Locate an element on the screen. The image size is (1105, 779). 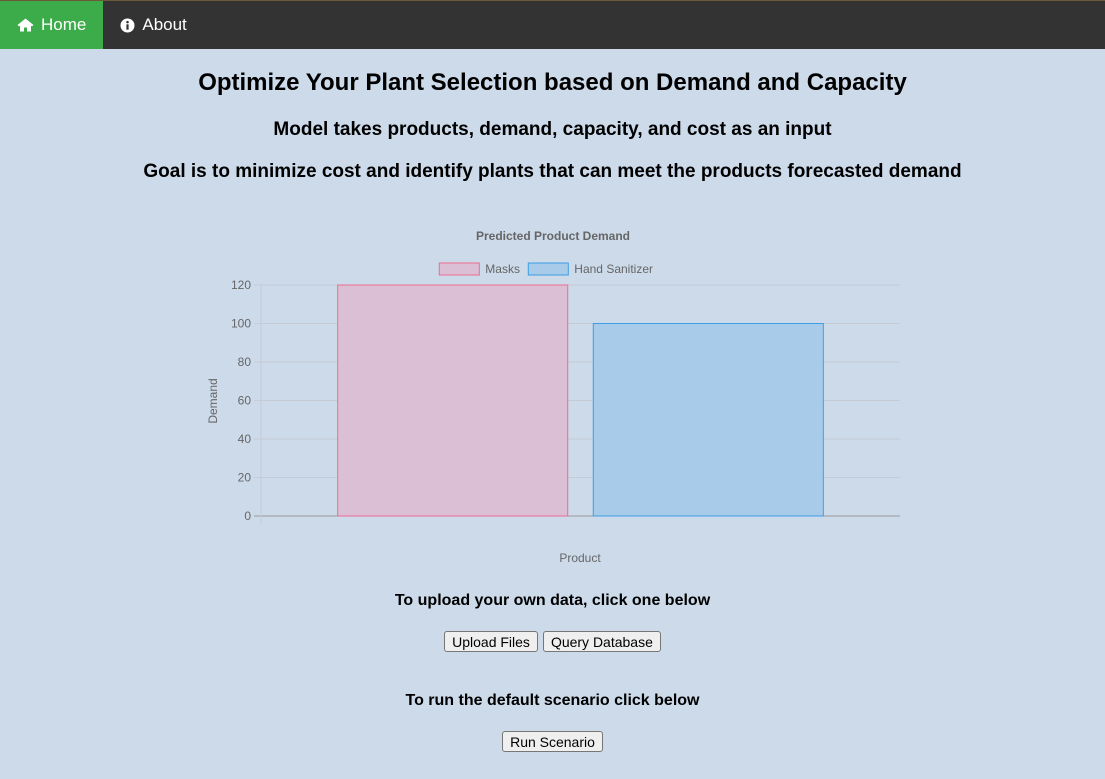
y-tick-label: 20 is located at coordinates (245, 478).